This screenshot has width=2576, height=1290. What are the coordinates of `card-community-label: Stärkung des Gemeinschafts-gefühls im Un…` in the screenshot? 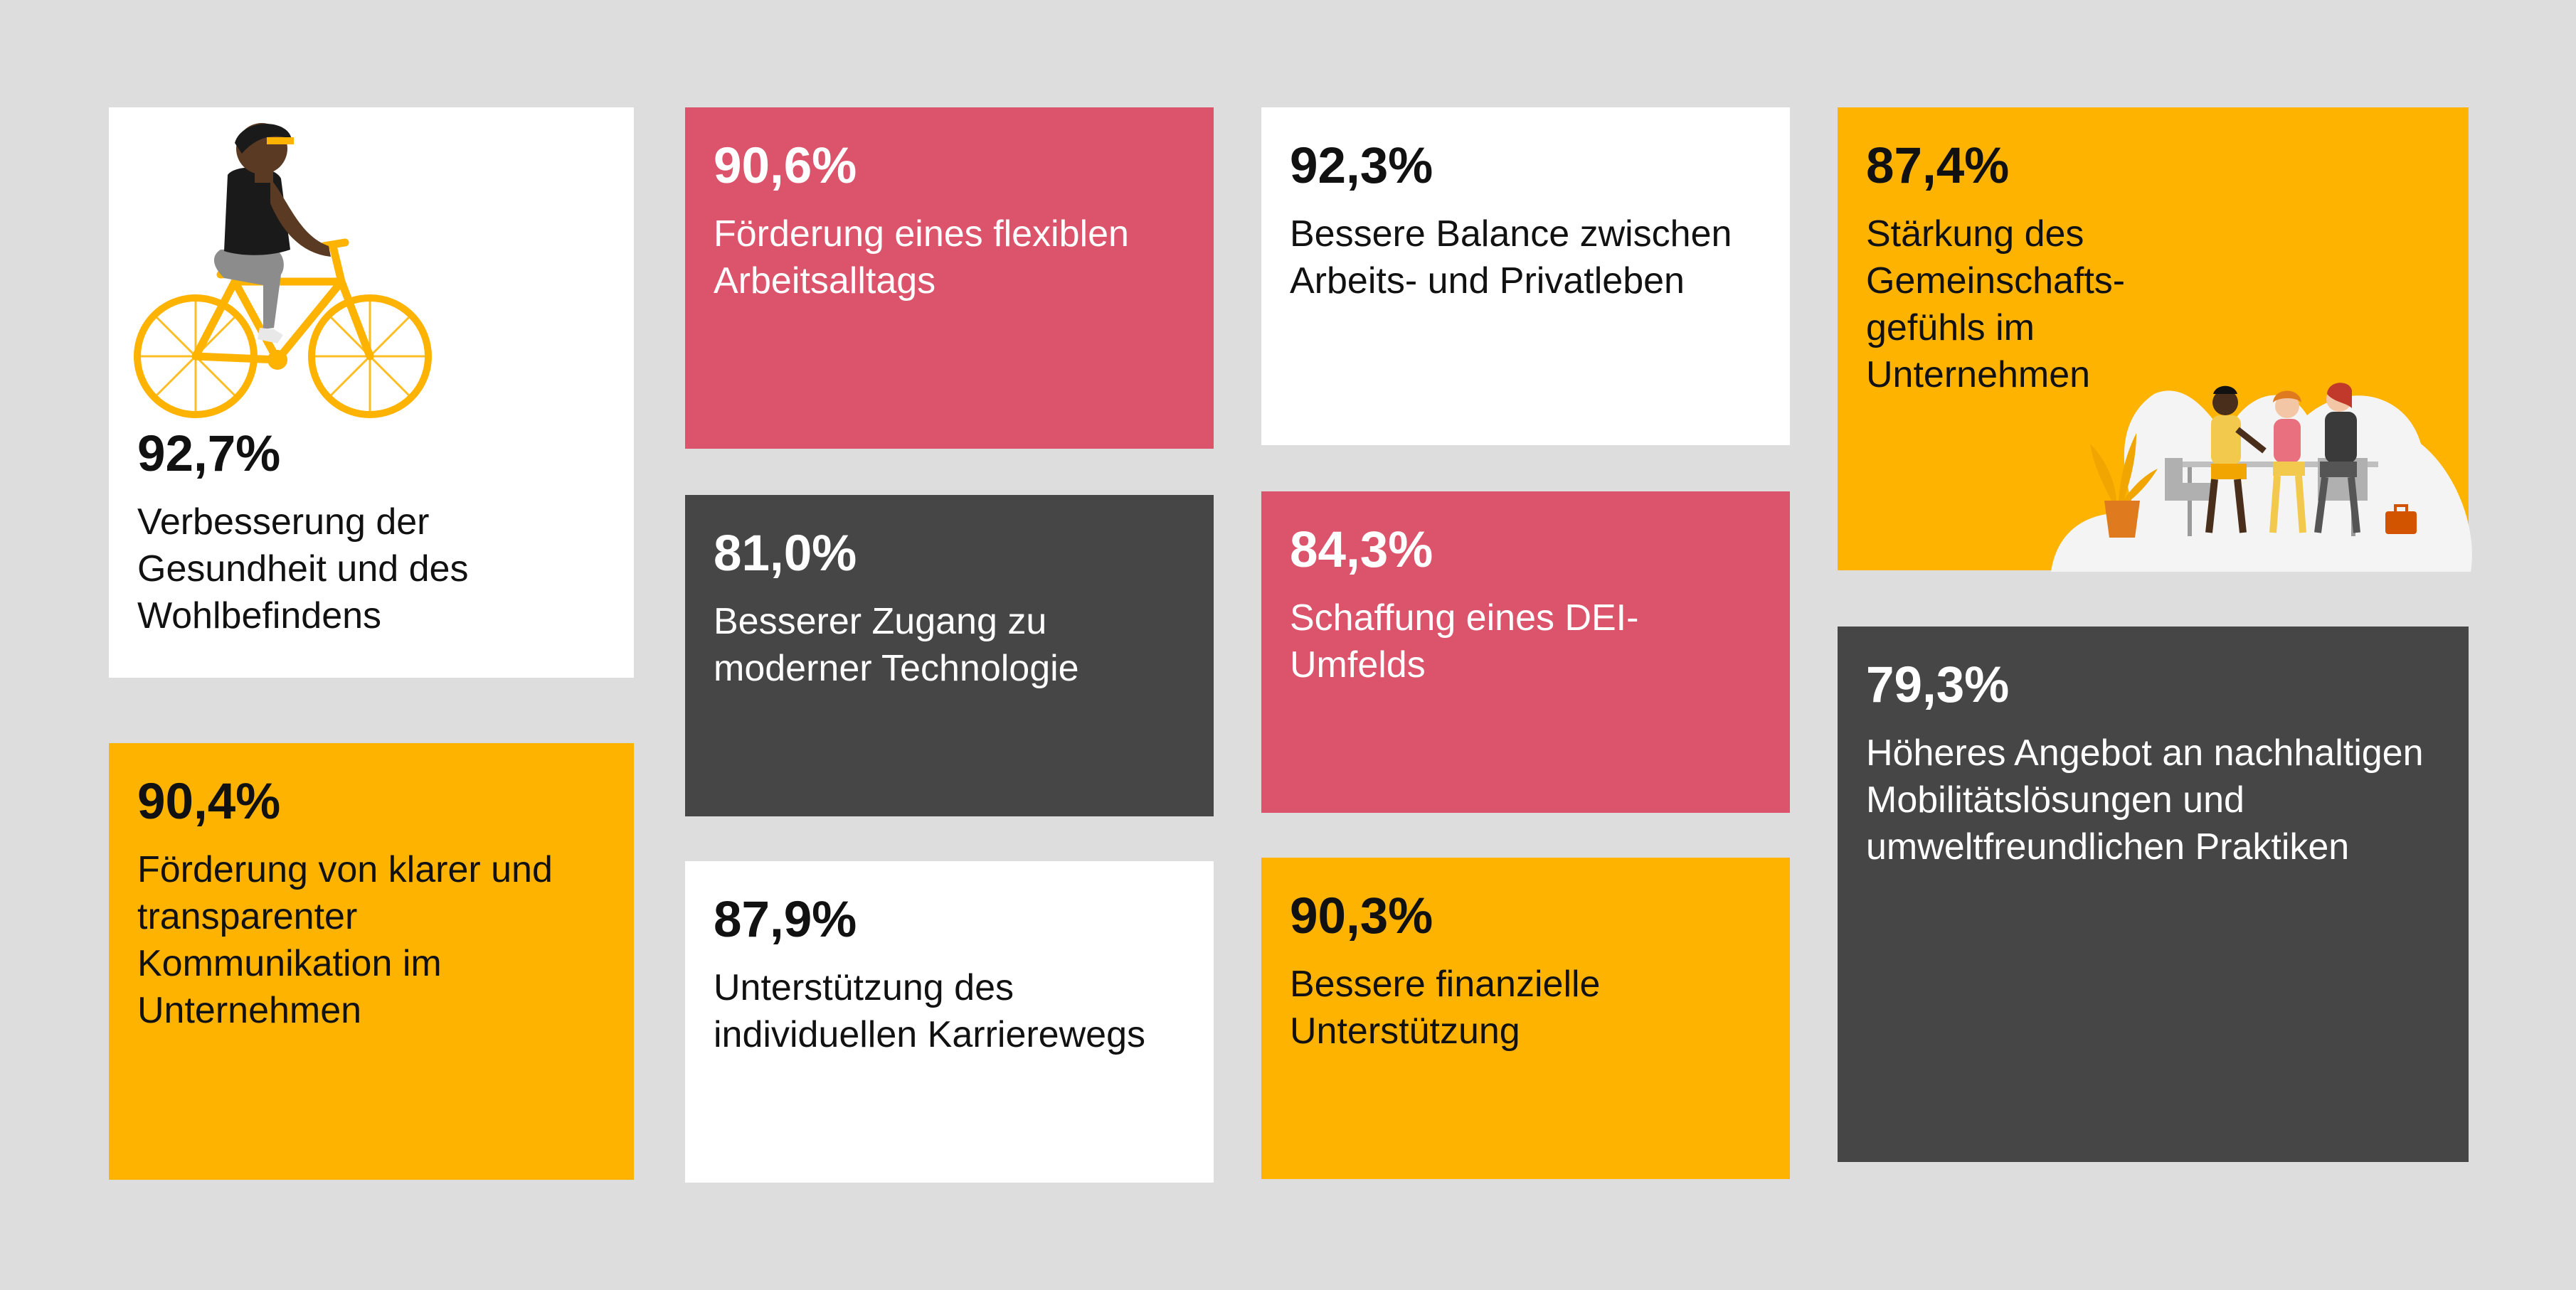 It's located at (1996, 304).